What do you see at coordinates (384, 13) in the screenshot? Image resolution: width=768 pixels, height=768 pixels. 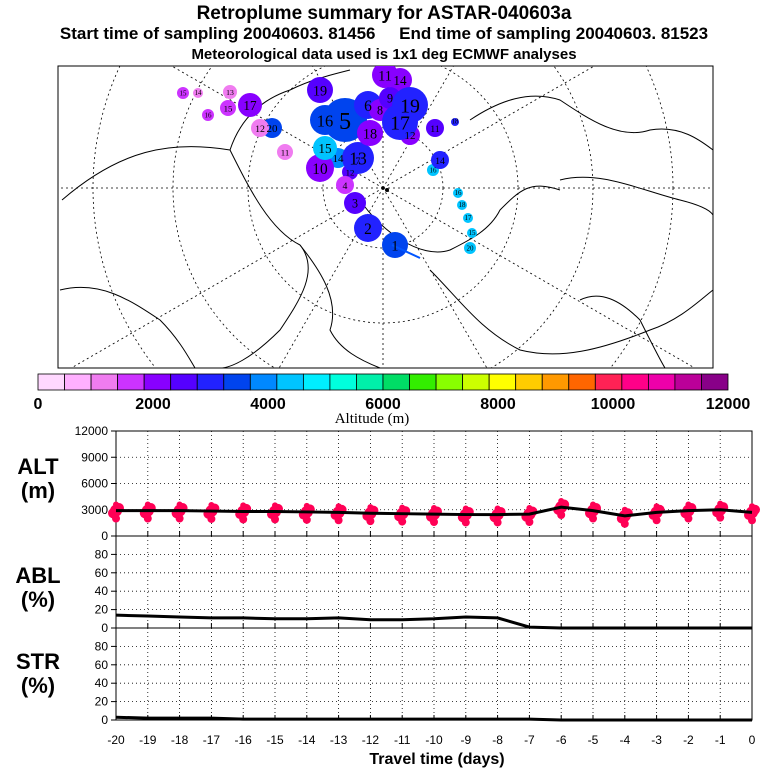 I see `chart-title: Retroplume summary for ASTAR-040603a` at bounding box center [384, 13].